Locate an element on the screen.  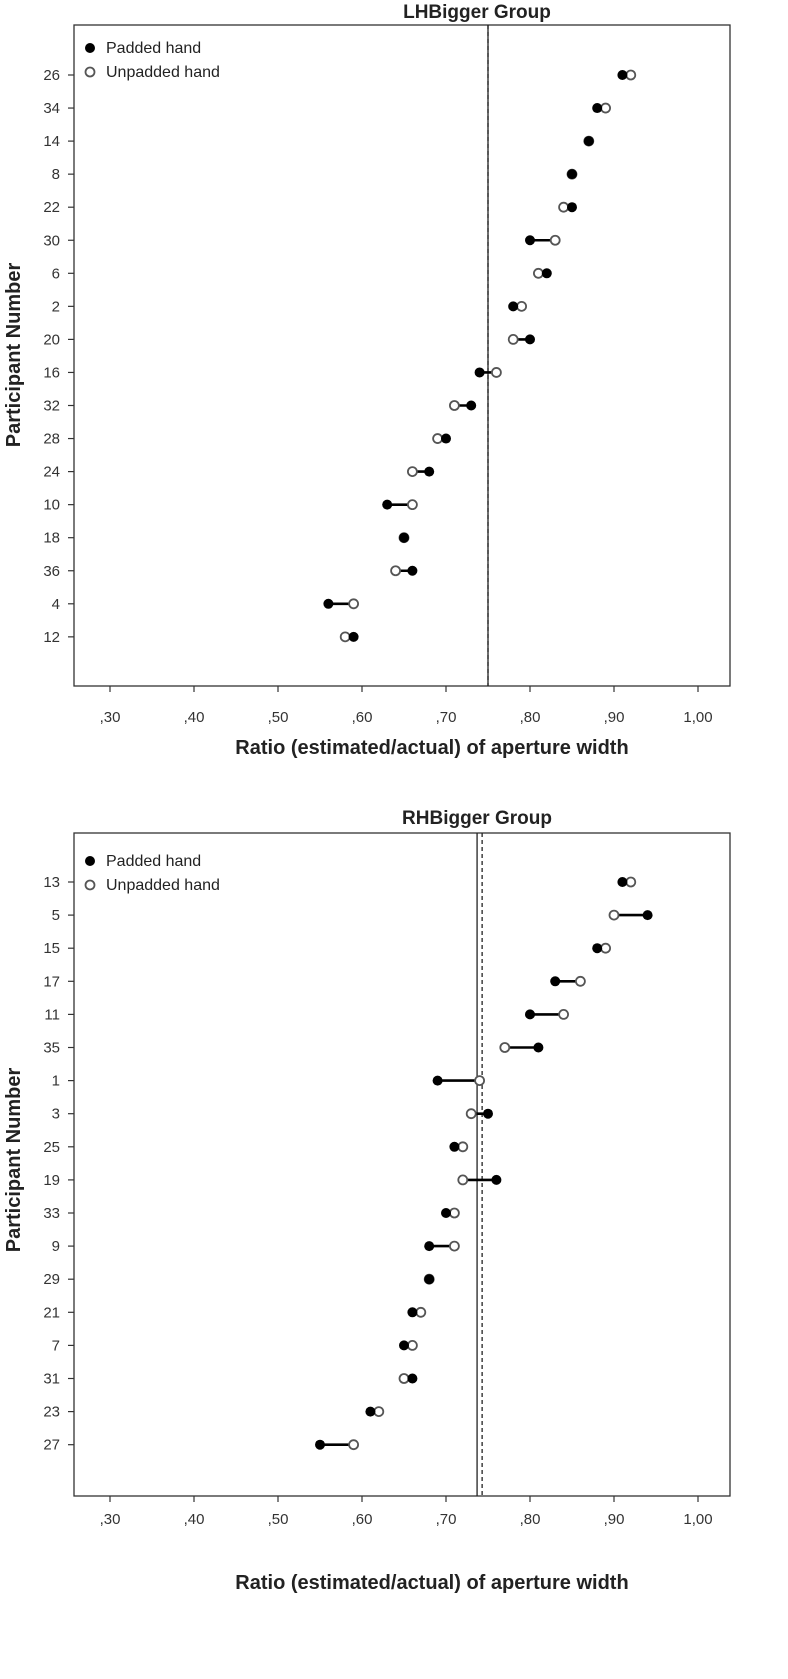
y-tick-label: 13 is located at coordinates (51, 882).